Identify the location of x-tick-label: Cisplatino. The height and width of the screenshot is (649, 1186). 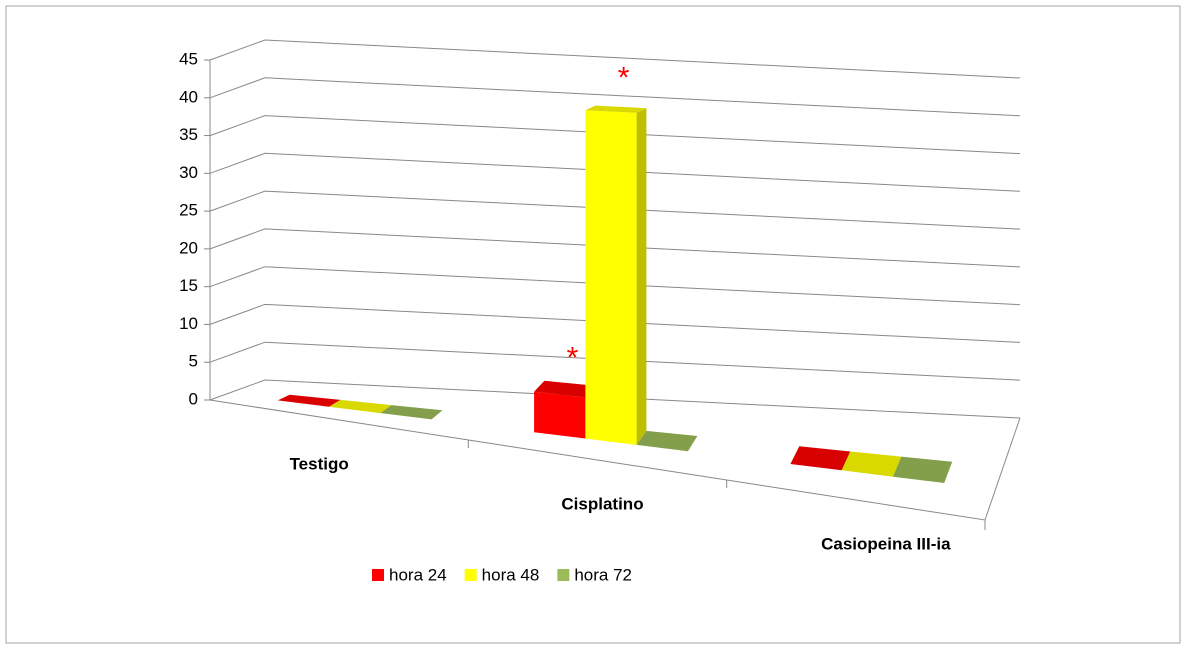
(602, 503).